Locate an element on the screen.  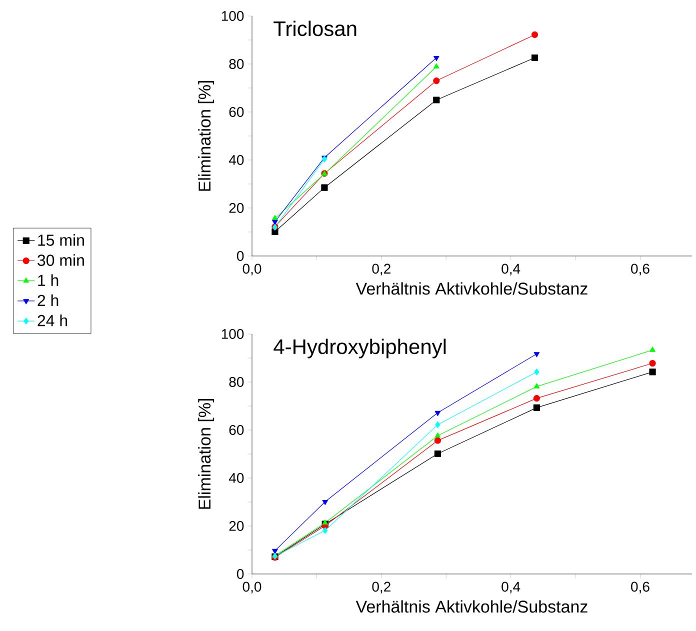
legend-label: 2 h is located at coordinates (48, 300).